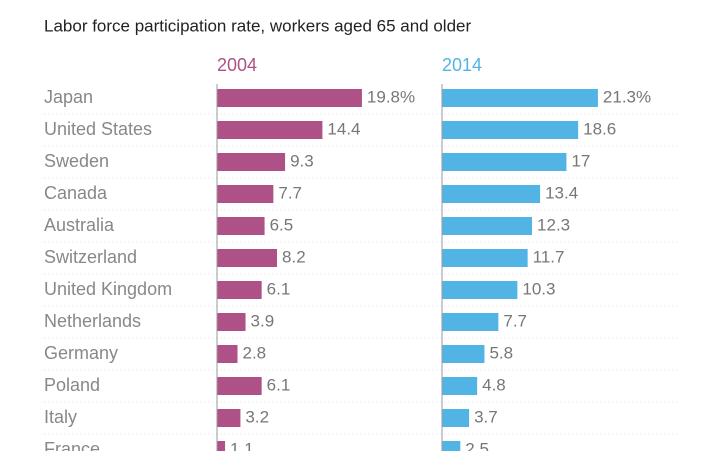  What do you see at coordinates (580, 160) in the screenshot?
I see `value-label: 17` at bounding box center [580, 160].